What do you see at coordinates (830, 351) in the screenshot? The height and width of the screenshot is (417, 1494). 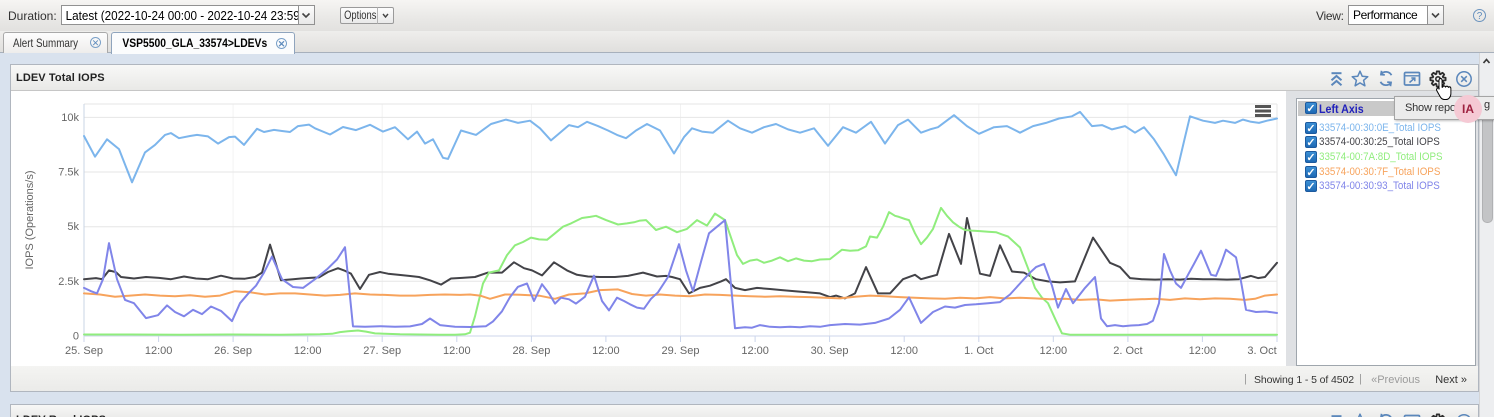 I see `svg-text: 30. Sep` at bounding box center [830, 351].